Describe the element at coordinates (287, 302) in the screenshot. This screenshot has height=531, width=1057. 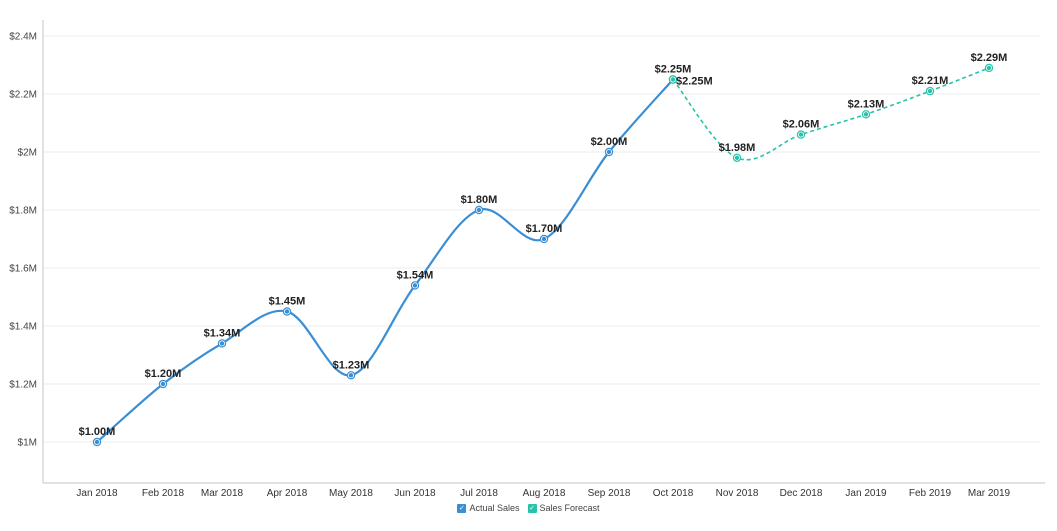
I see `data-label: $1.45M` at that location.